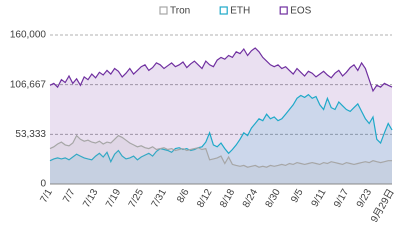  Describe the element at coordinates (69, 196) in the screenshot. I see `x-tick-label: 7/7` at that location.